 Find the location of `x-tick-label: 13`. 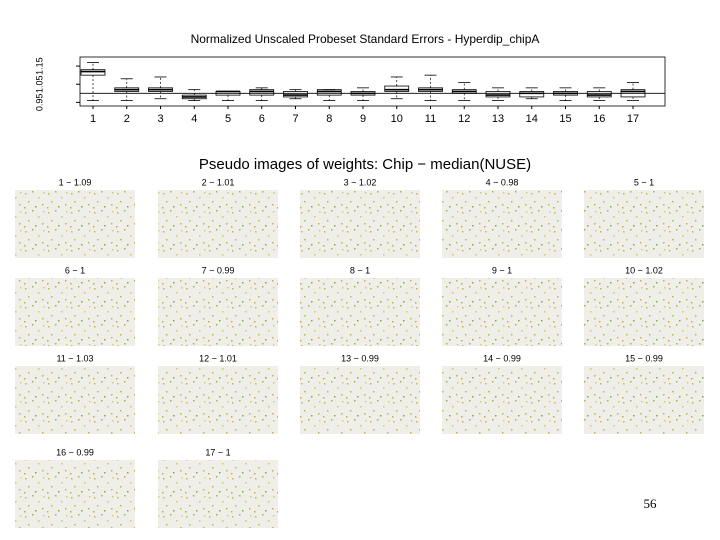

x-tick-label: 13 is located at coordinates (498, 119).